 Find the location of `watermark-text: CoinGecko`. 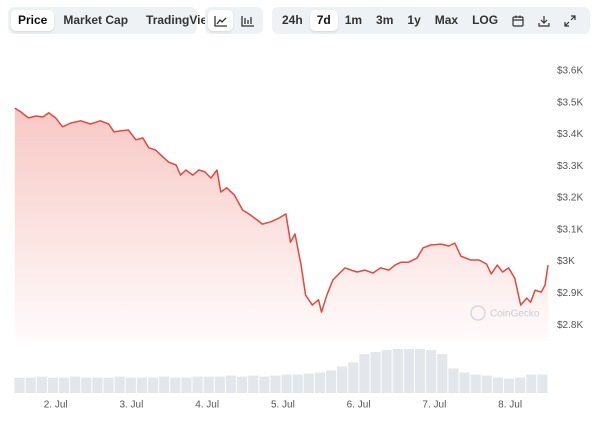

watermark-text: CoinGecko is located at coordinates (515, 314).